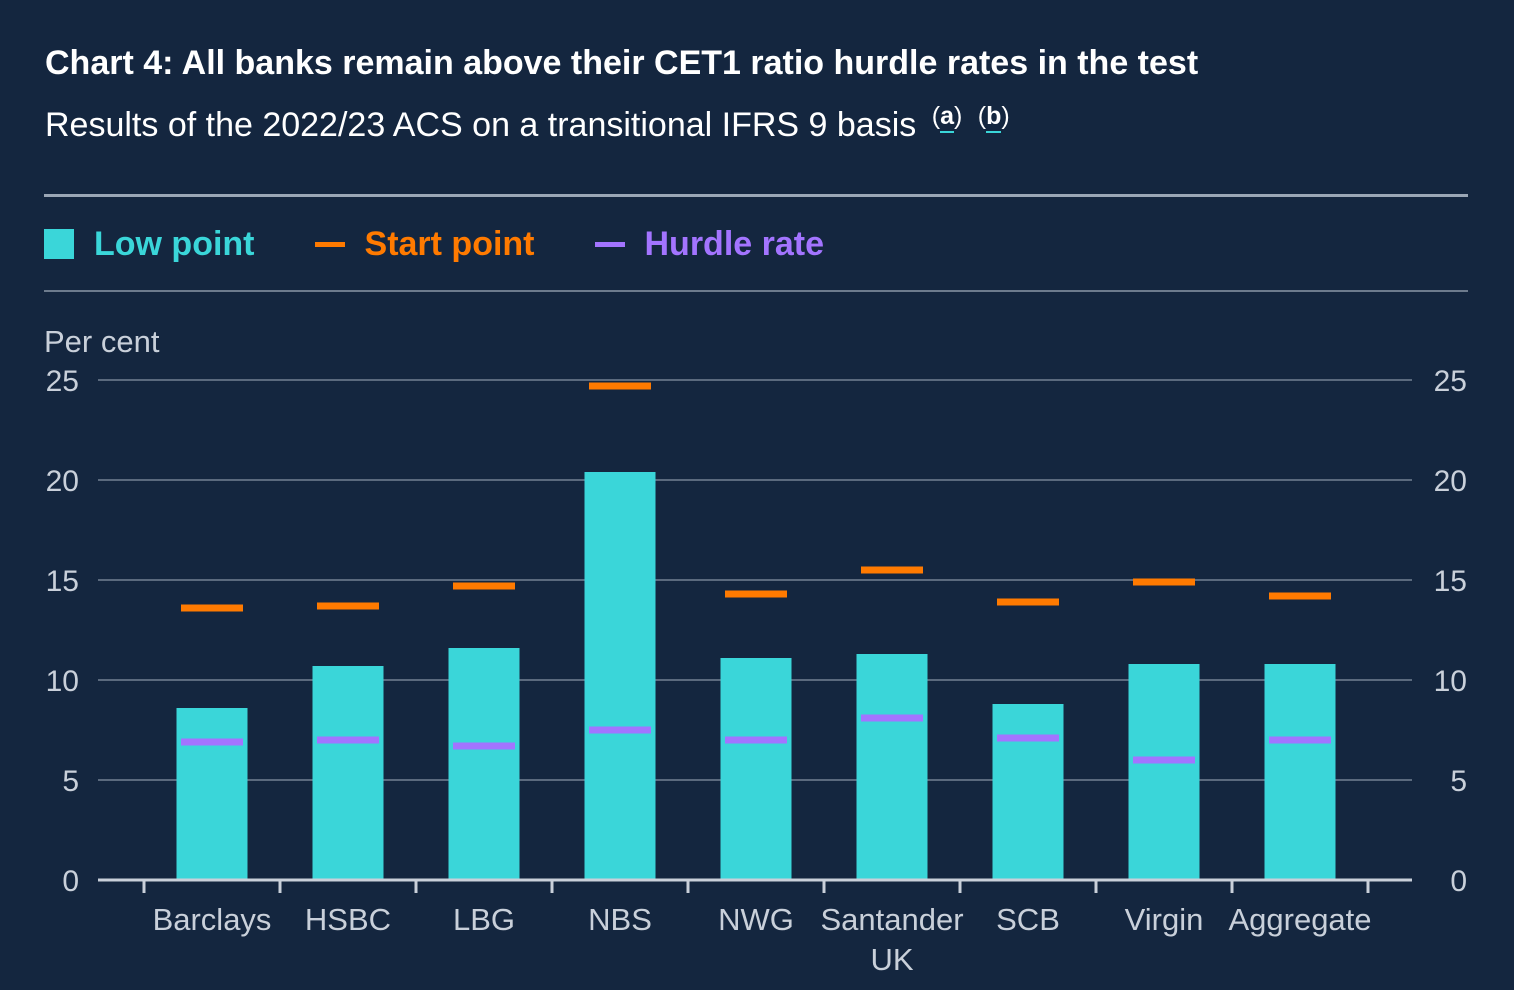 The width and height of the screenshot is (1514, 990). Describe the element at coordinates (1164, 919) in the screenshot. I see `x-tick-label: Virgin` at that location.